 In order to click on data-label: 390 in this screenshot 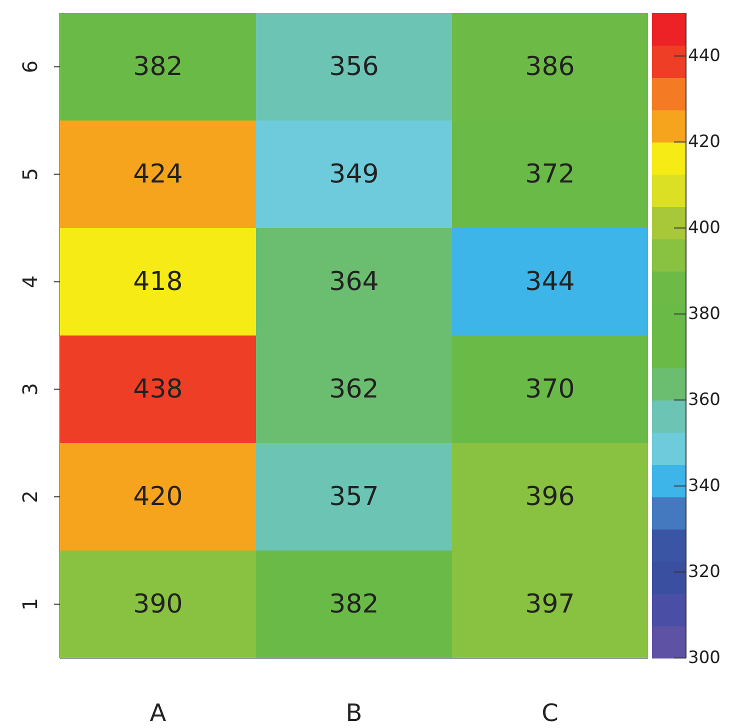, I will do `click(158, 604)`.